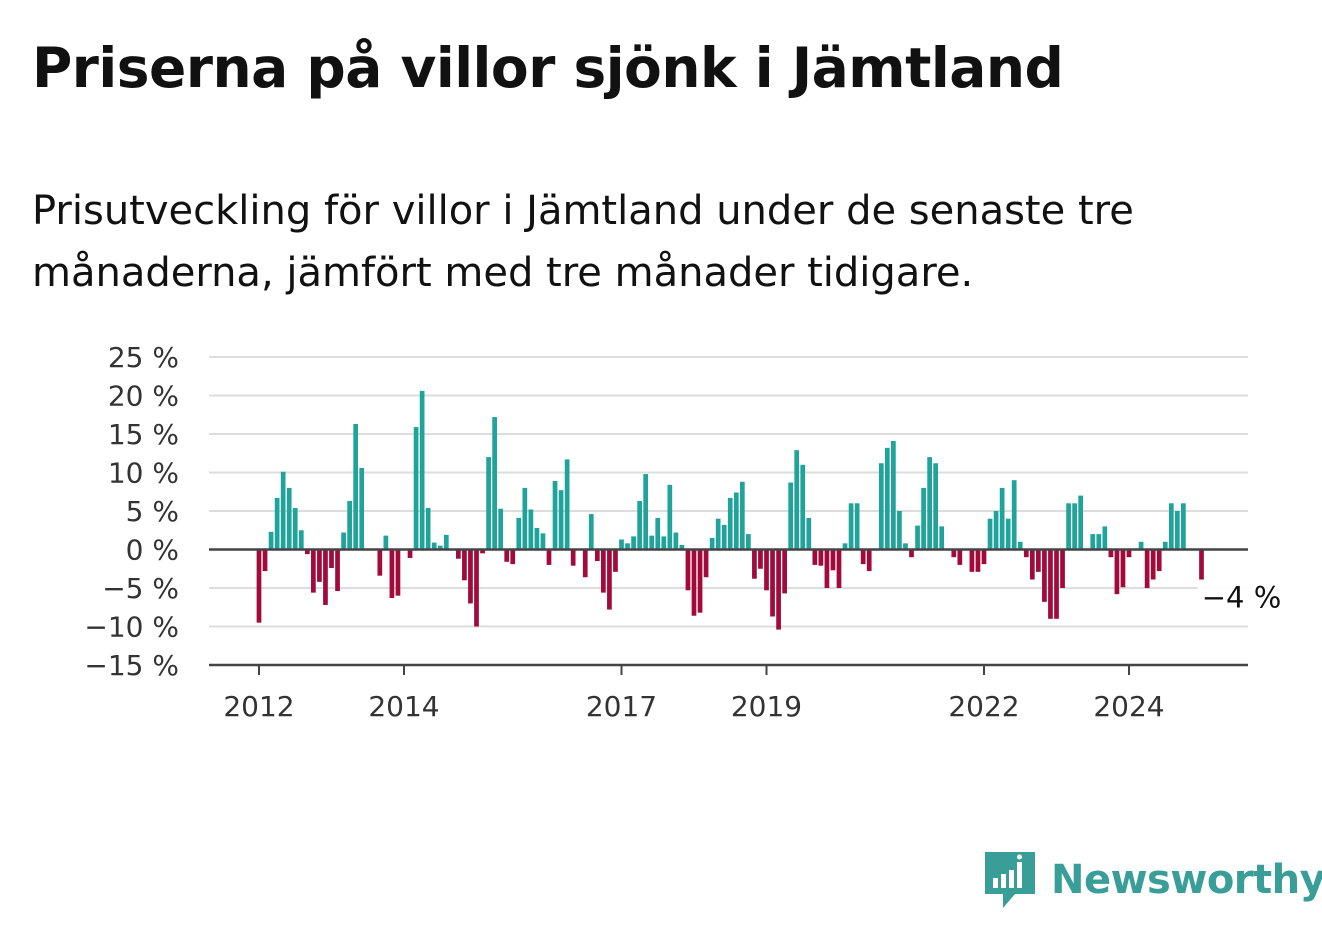  Describe the element at coordinates (548, 68) in the screenshot. I see `chart-title: Priserna på villor sjönk i Jämtland` at that location.